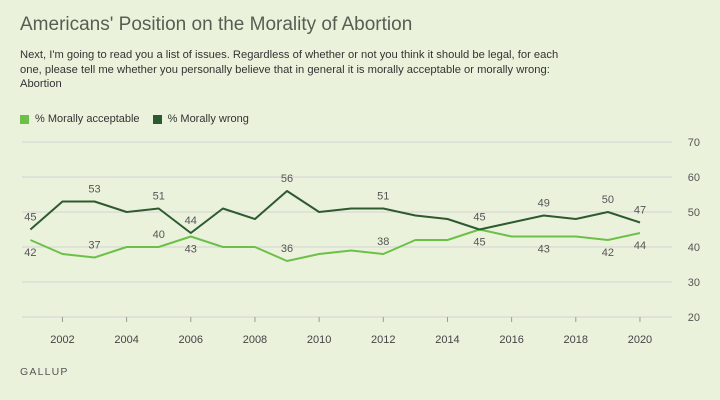  Describe the element at coordinates (511, 340) in the screenshot. I see `x-tick-label-2016: 2016` at that location.